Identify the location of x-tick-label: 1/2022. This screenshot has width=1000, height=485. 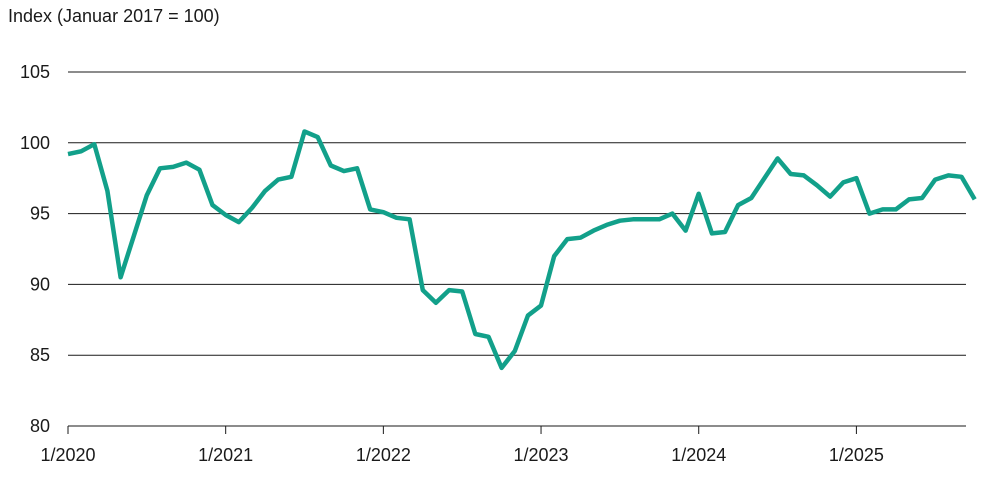
(383, 455).